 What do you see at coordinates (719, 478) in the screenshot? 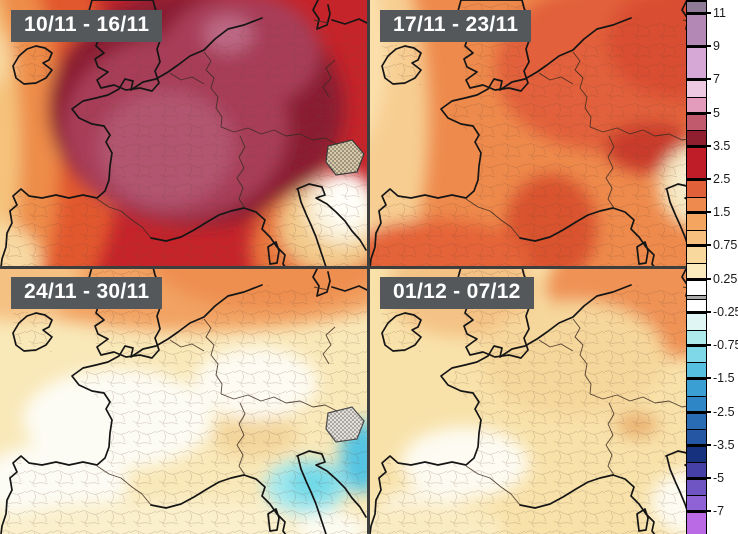
I see `colorbar-tick-label: -5` at bounding box center [719, 478].